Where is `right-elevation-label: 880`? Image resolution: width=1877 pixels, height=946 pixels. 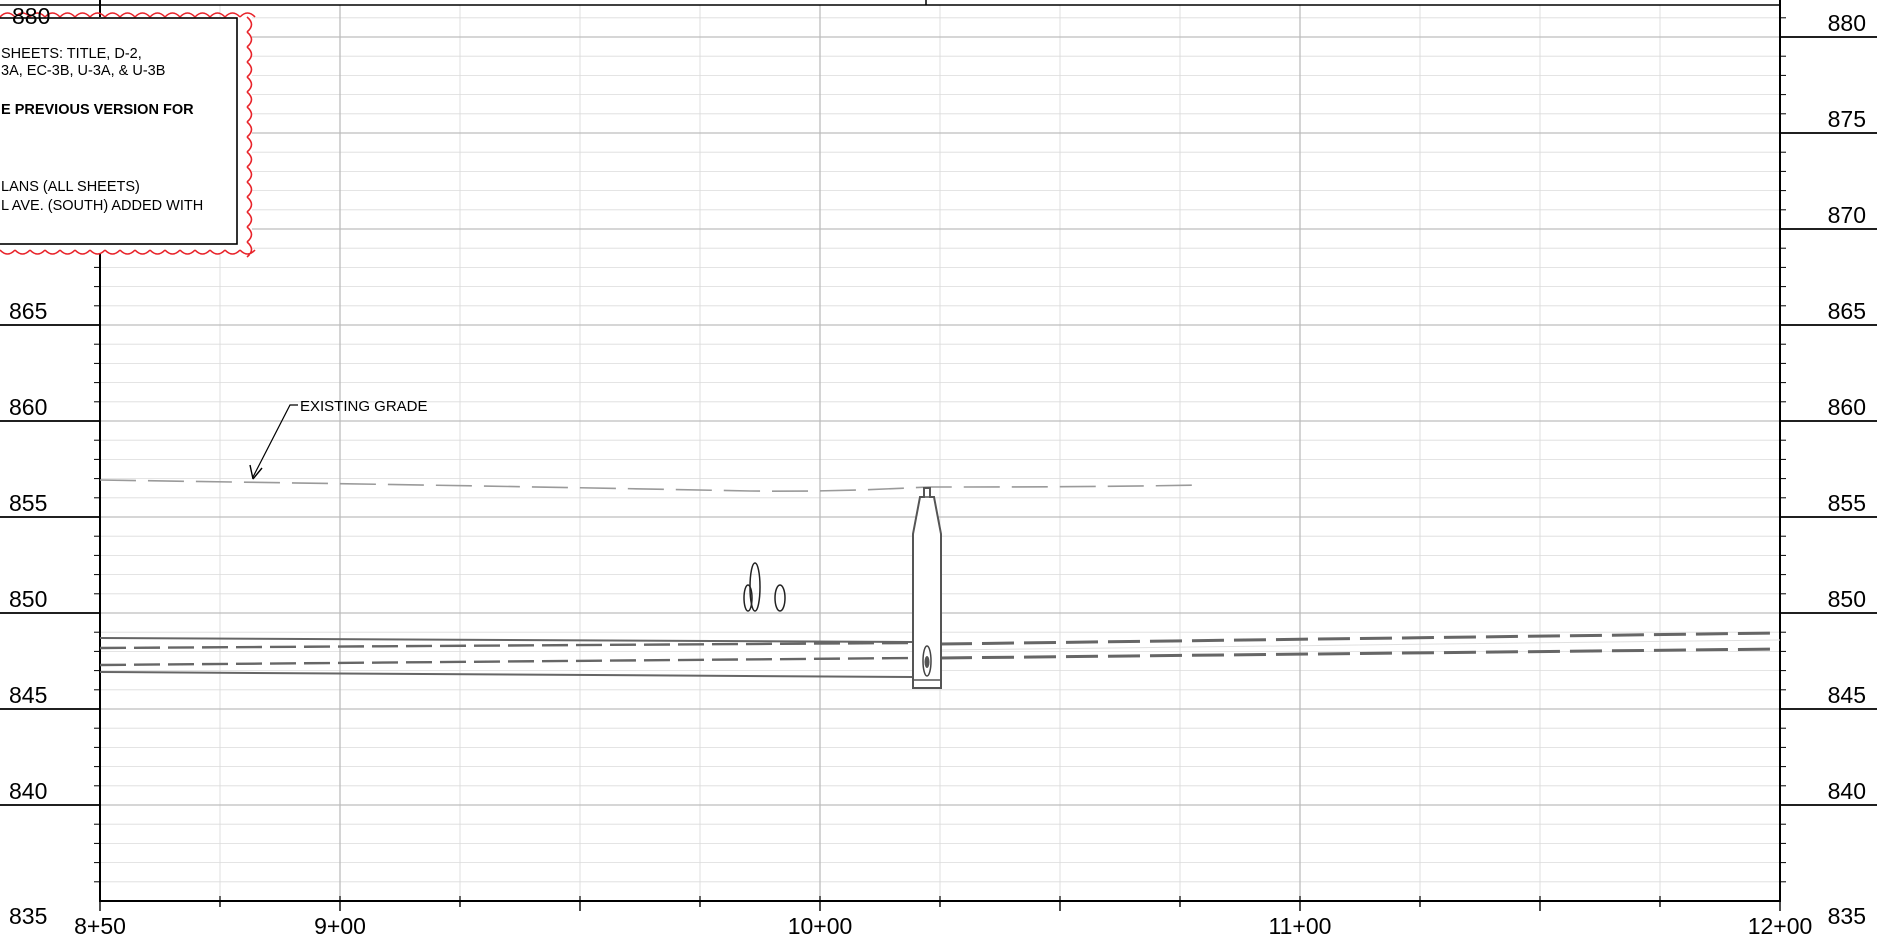
right-elevation-label: 880 is located at coordinates (1847, 23).